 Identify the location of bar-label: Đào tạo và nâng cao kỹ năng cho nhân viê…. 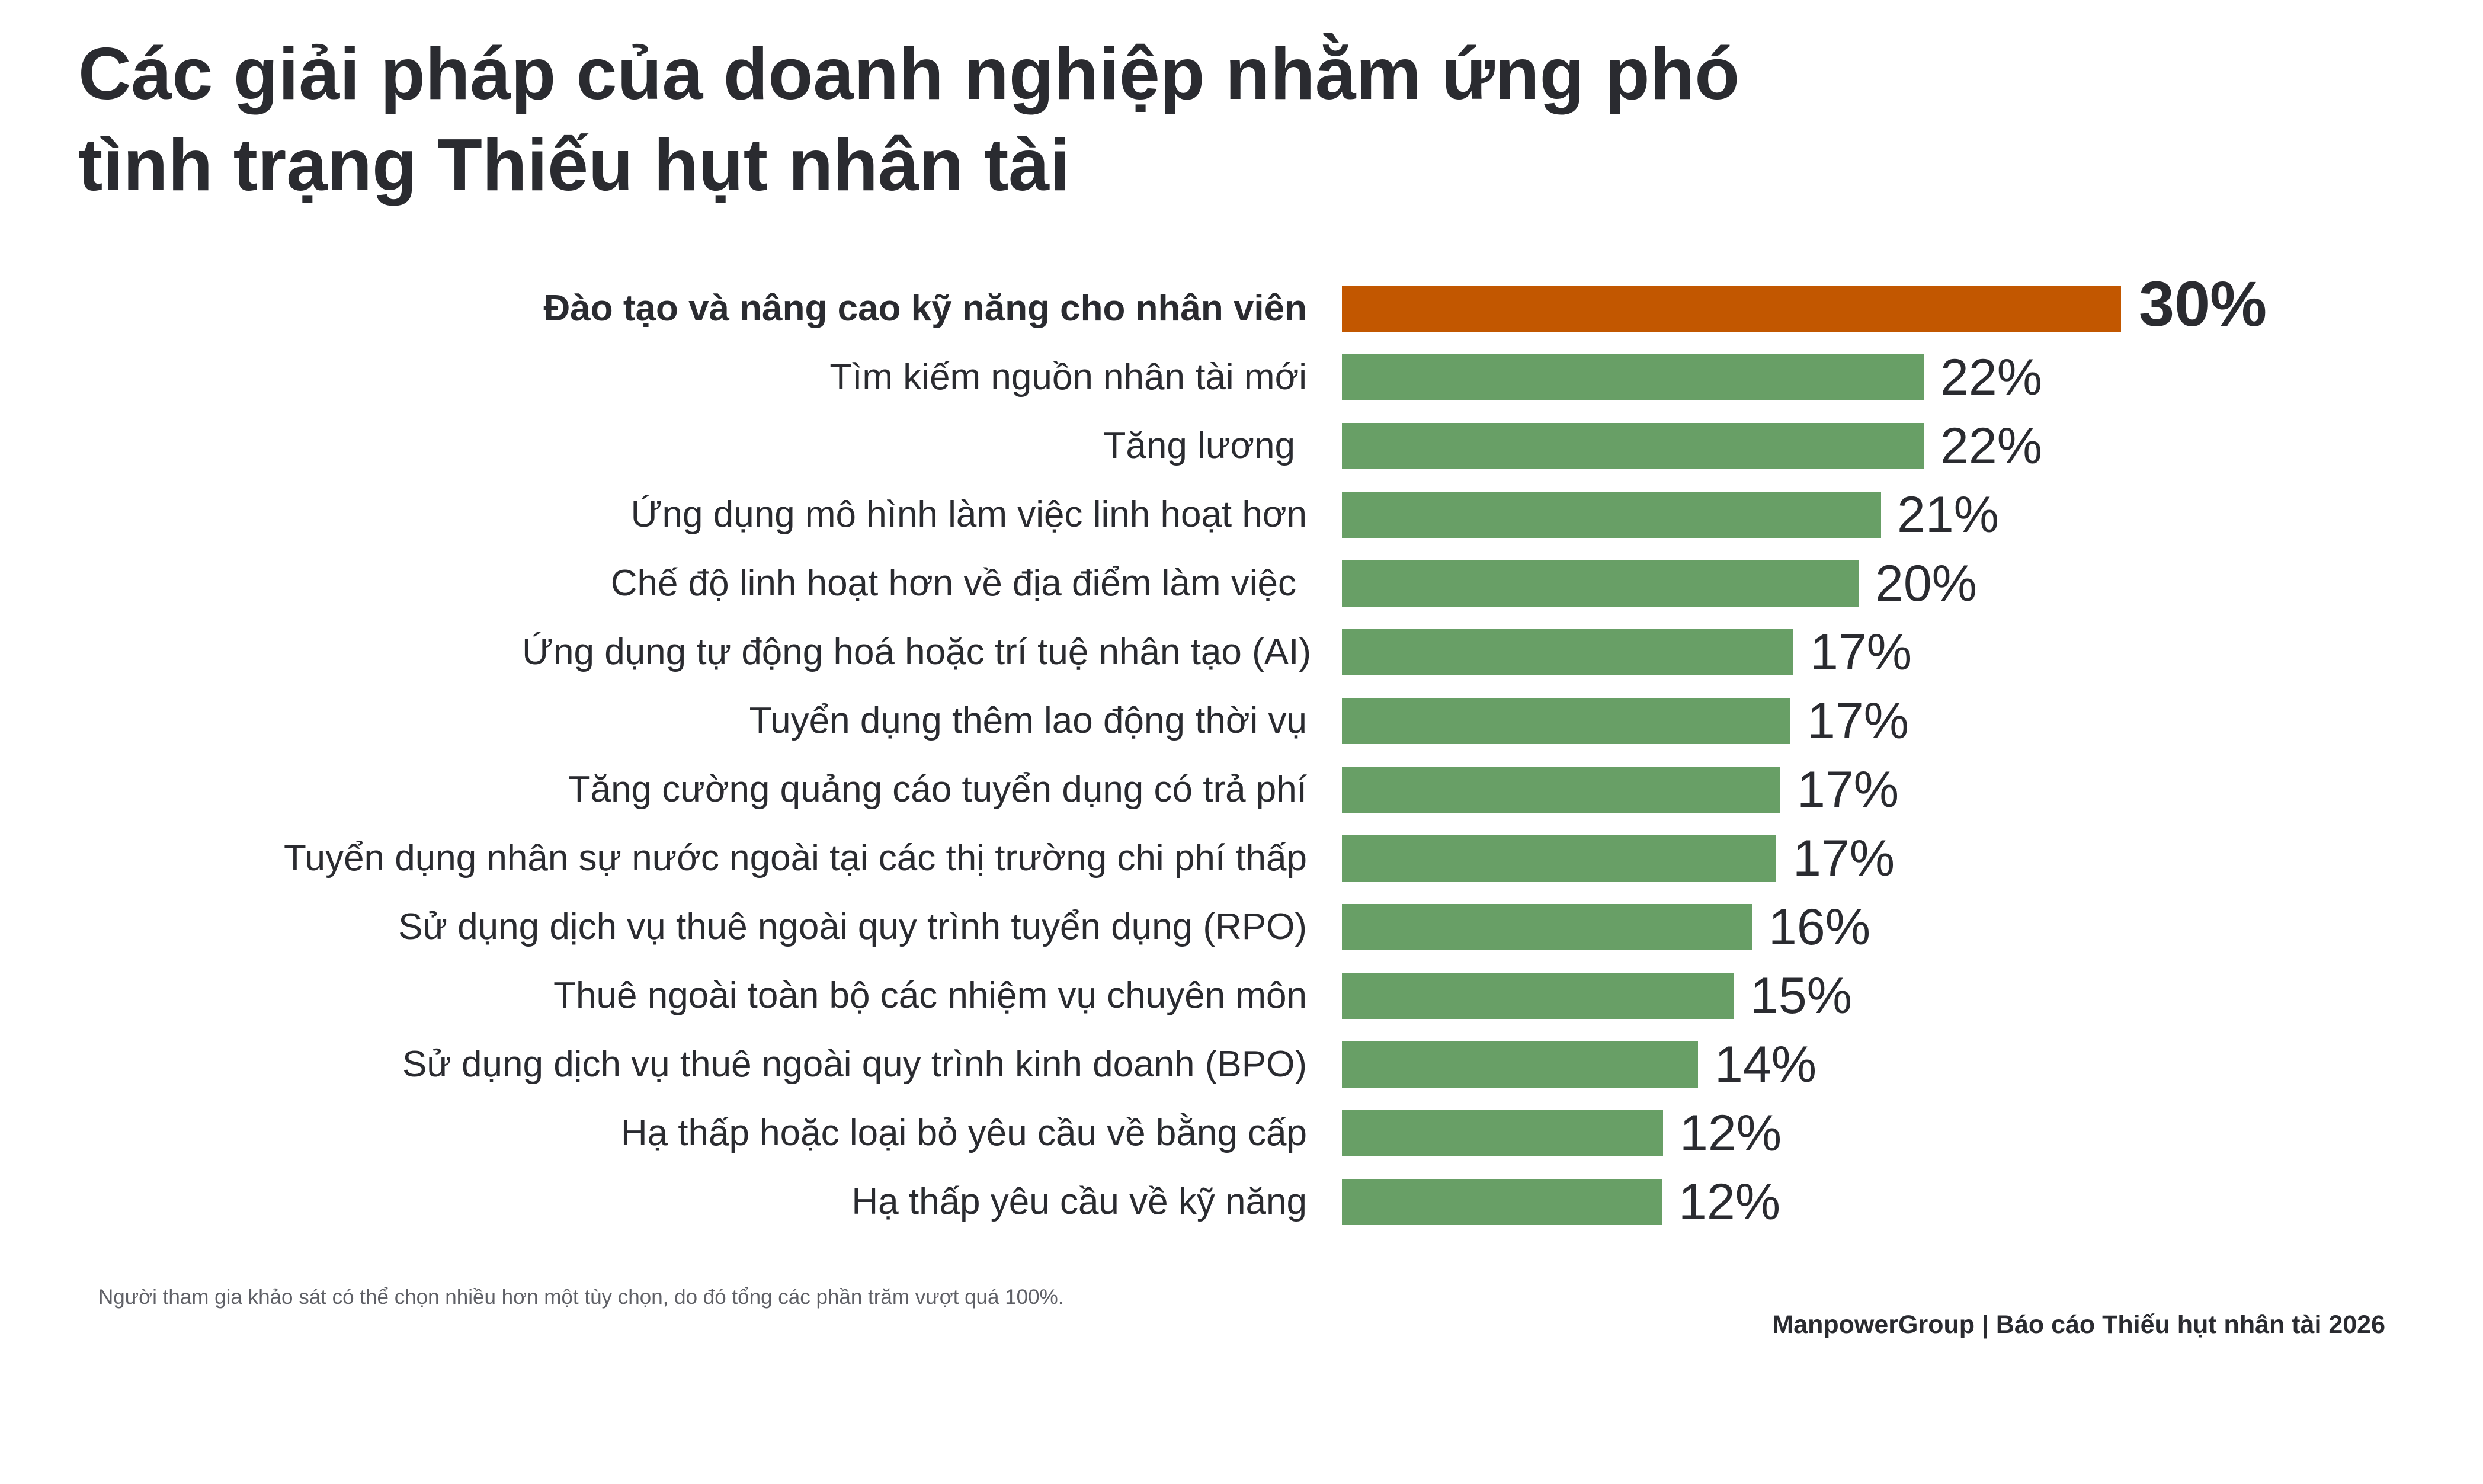
(925, 308).